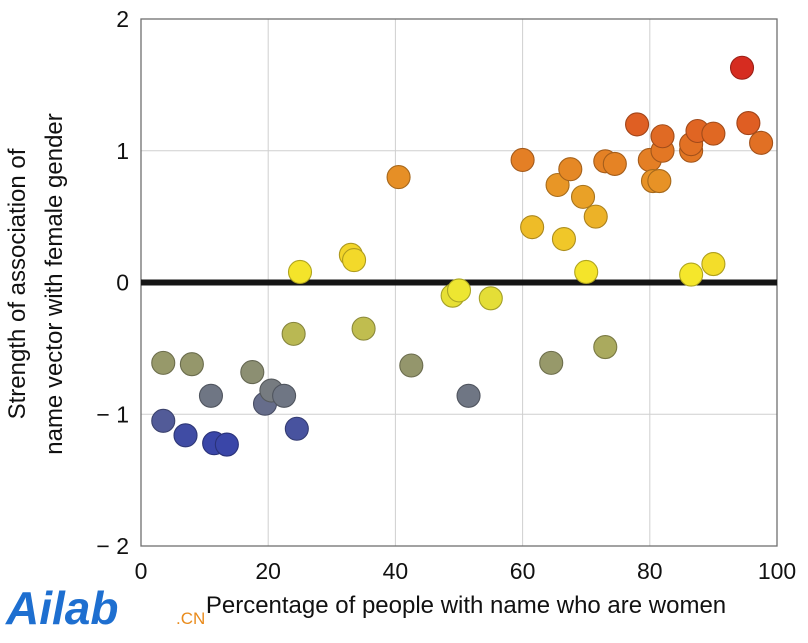 The image size is (808, 643). I want to click on x-tick-label: 40, so click(396, 571).